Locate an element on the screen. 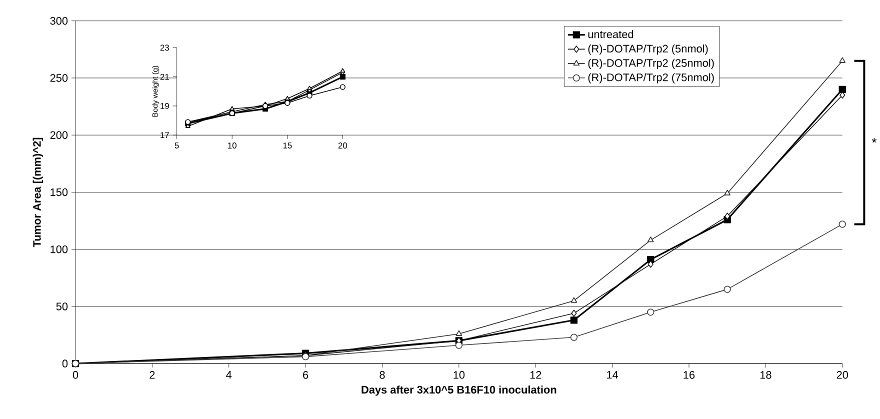 Image resolution: width=880 pixels, height=419 pixels. legend-label: untreated is located at coordinates (611, 34).